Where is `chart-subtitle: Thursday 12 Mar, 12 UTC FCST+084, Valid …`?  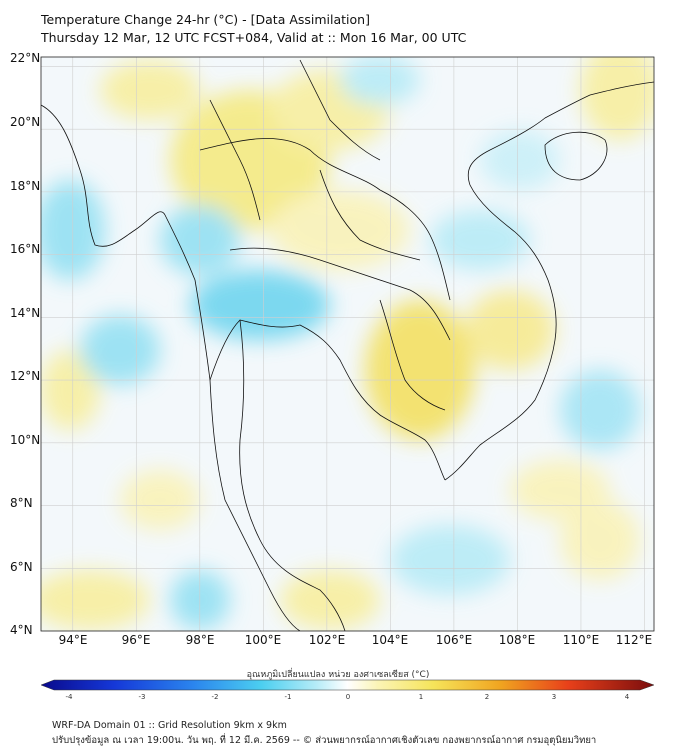 chart-subtitle: Thursday 12 Mar, 12 UTC FCST+084, Valid … is located at coordinates (254, 37).